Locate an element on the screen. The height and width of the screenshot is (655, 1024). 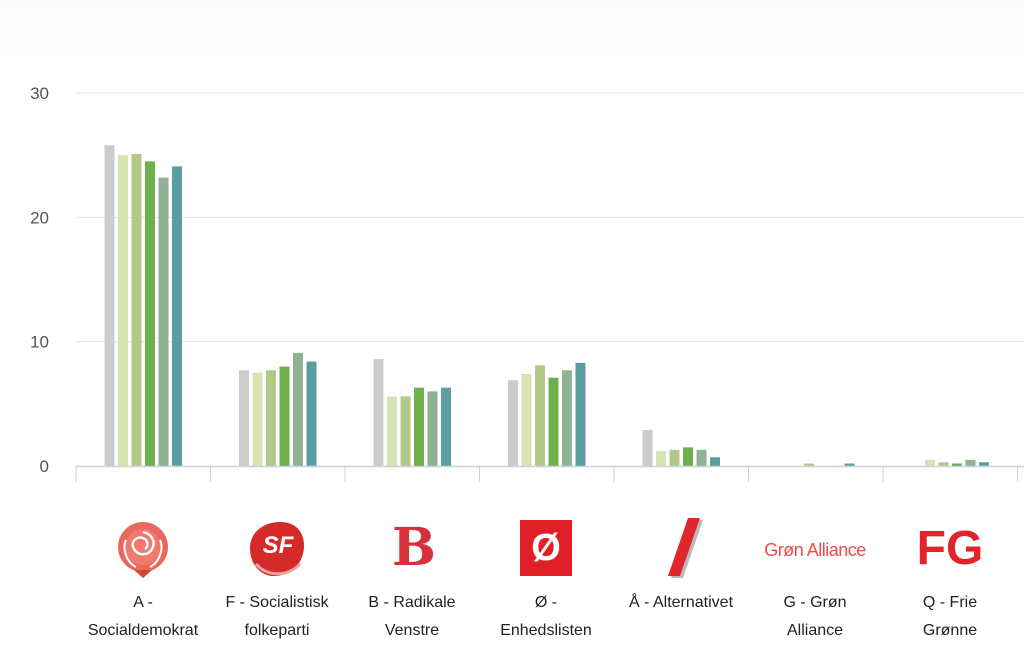
y-tick-label: 0 is located at coordinates (44, 466).